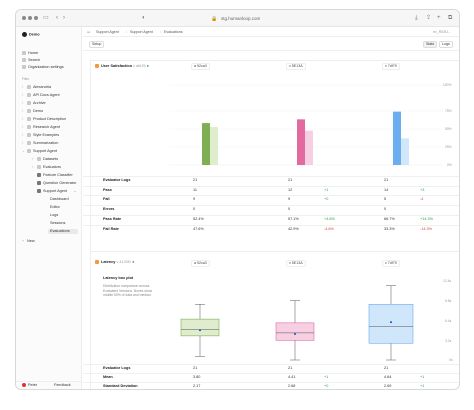 Image resolution: width=474 pixels, height=410 pixels. I want to click on download-icon: ⤓, so click(416, 18).